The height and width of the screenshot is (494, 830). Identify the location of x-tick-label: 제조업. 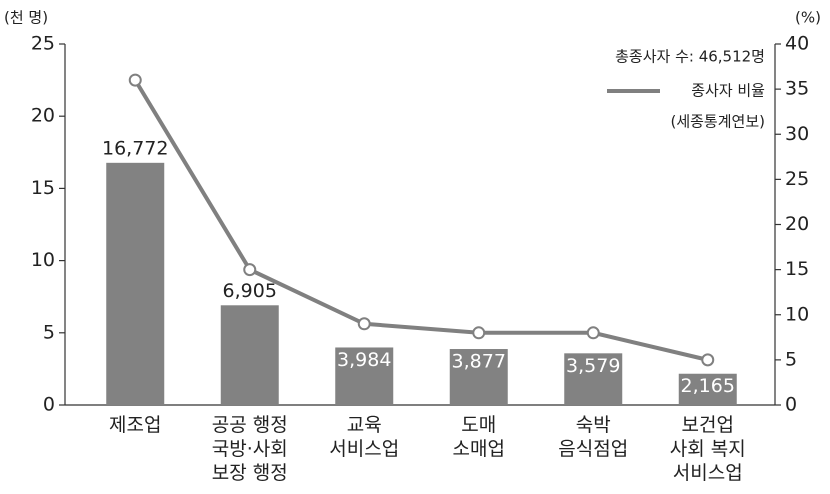
(135, 425).